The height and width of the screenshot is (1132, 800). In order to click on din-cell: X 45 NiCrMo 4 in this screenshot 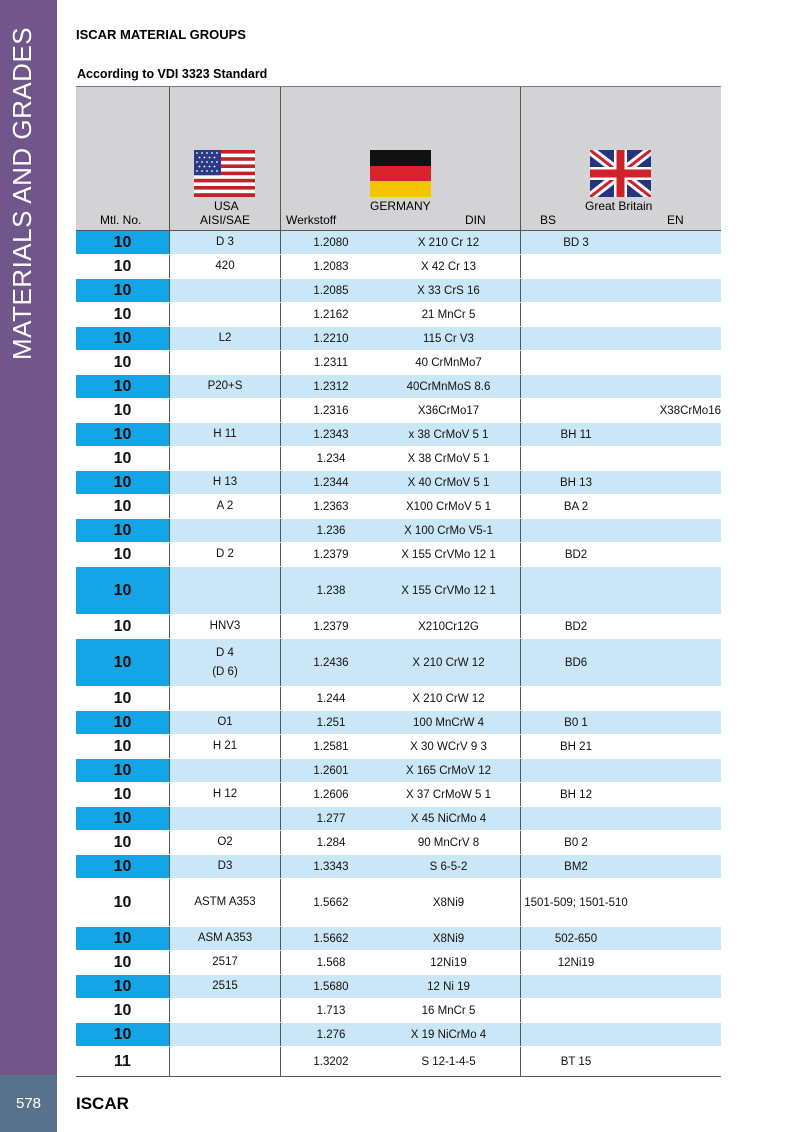, I will do `click(448, 818)`.